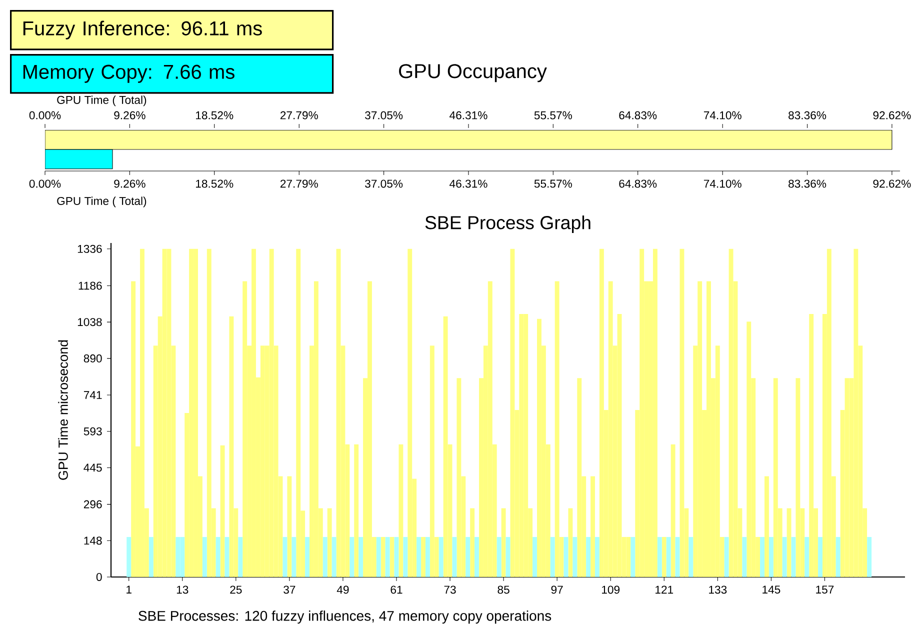 This screenshot has width=920, height=624. I want to click on y-tick-label: 741, so click(93, 395).